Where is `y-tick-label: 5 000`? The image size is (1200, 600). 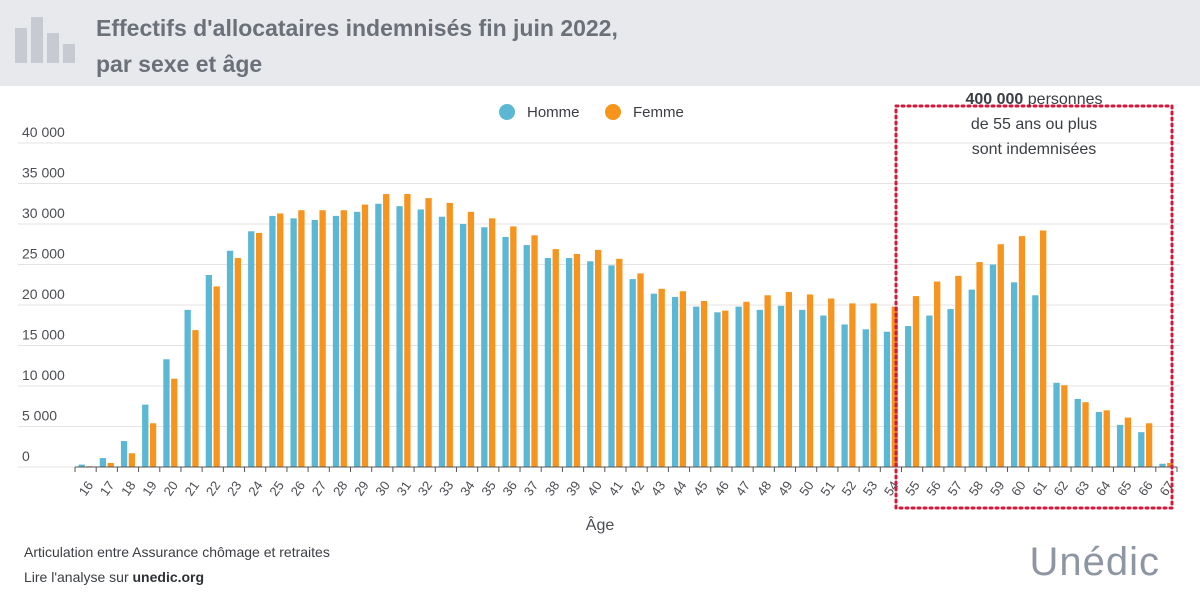
y-tick-label: 5 000 is located at coordinates (39, 416).